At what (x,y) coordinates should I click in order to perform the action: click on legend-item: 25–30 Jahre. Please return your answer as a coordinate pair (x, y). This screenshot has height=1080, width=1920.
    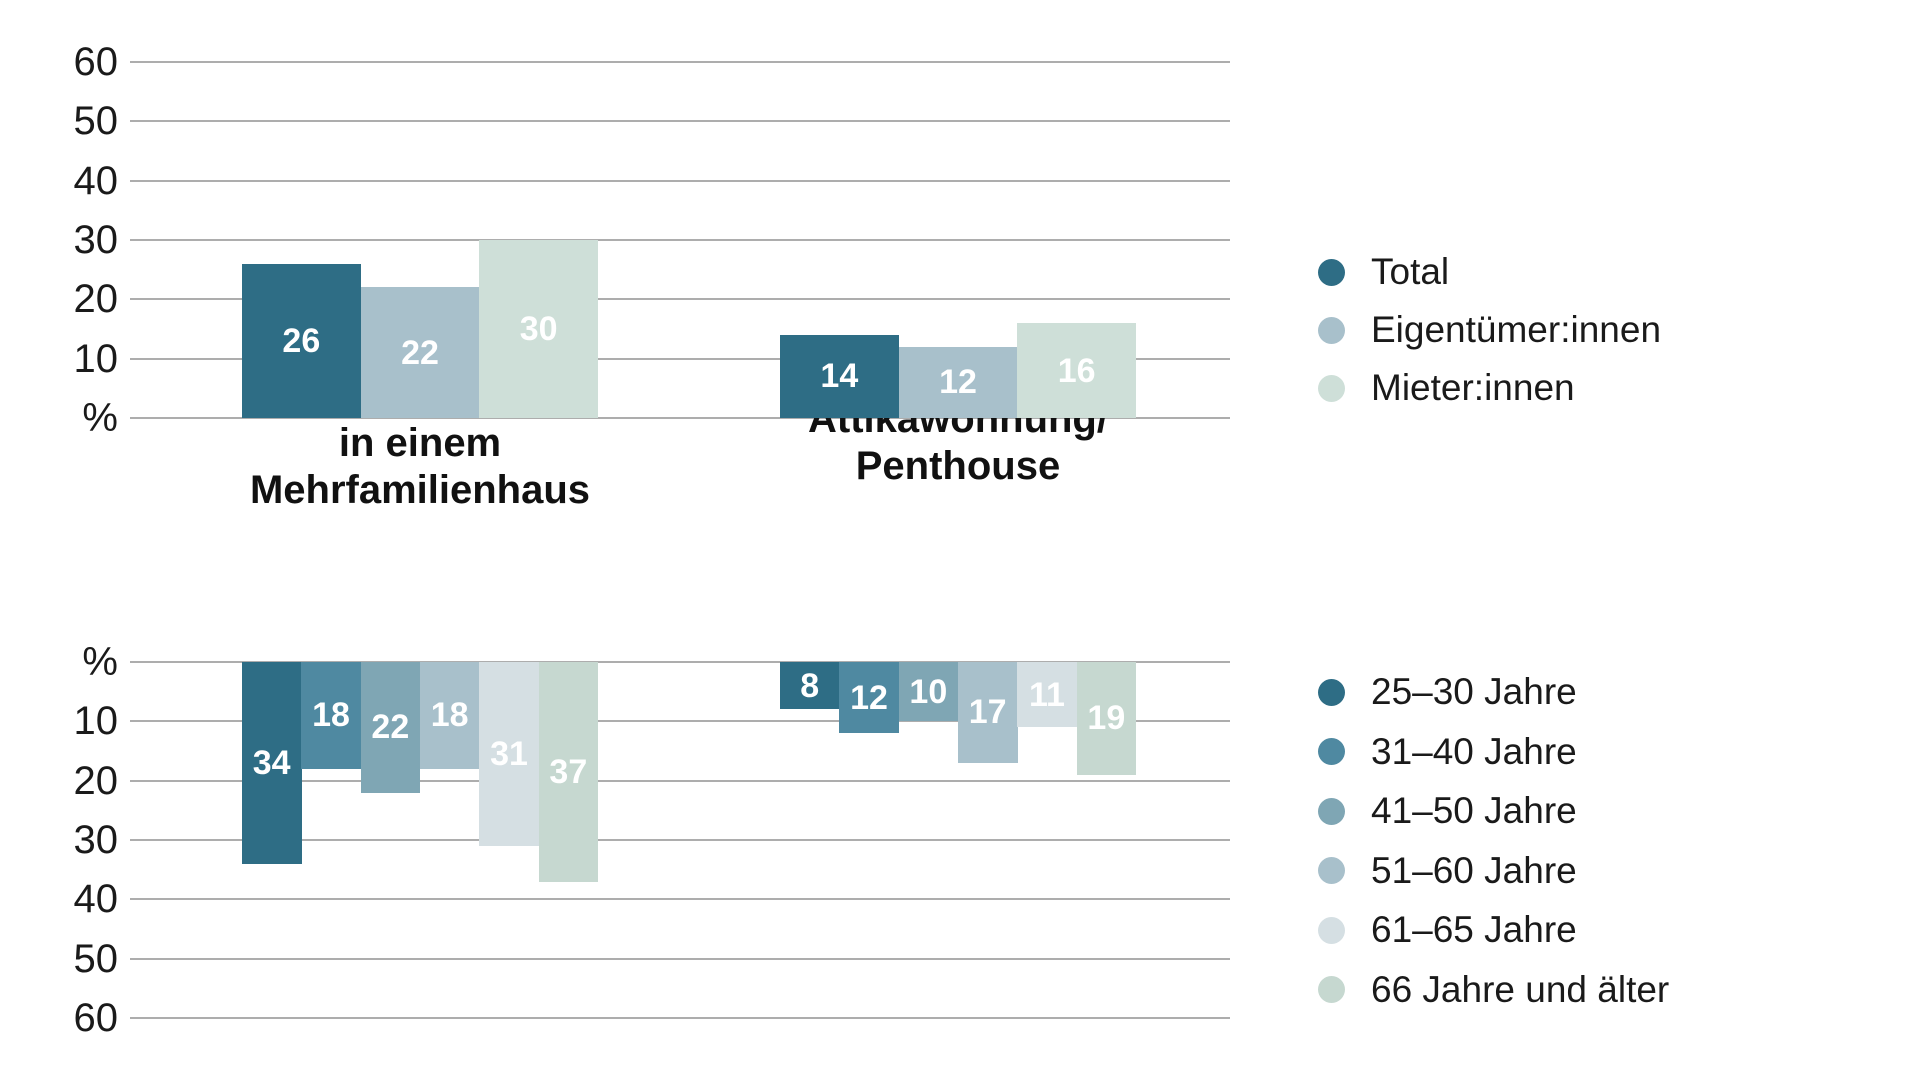
    Looking at the image, I should click on (1447, 691).